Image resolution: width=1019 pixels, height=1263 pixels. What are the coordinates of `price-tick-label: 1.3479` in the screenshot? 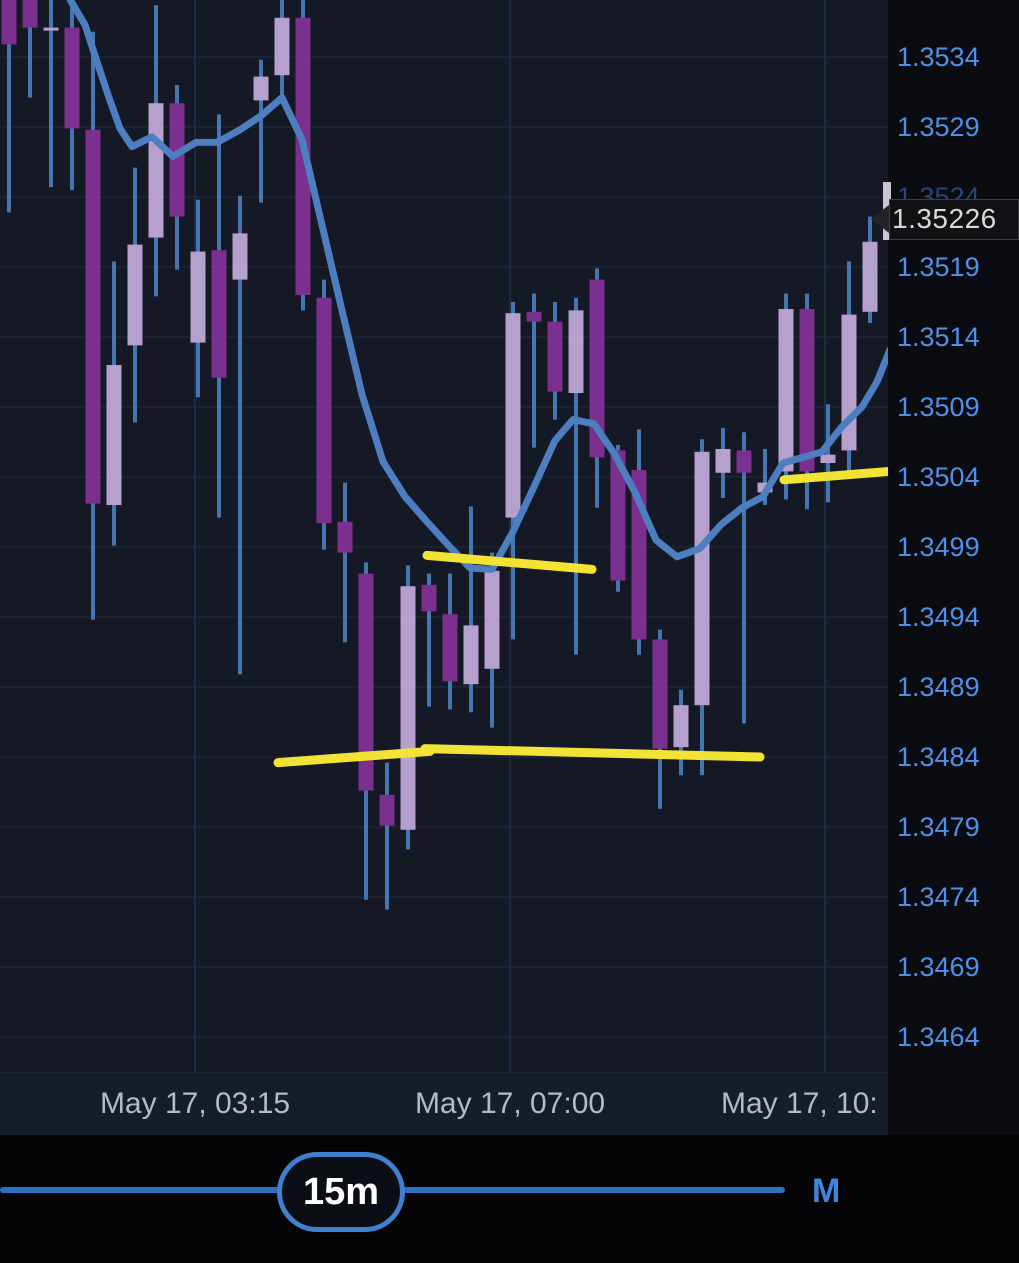 It's located at (938, 827).